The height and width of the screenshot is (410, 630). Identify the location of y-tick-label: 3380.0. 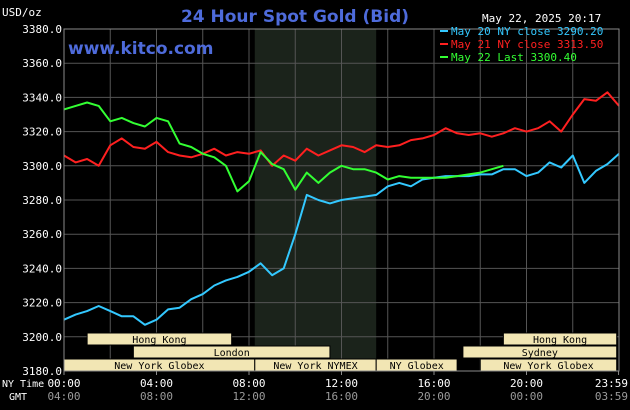
(42, 29).